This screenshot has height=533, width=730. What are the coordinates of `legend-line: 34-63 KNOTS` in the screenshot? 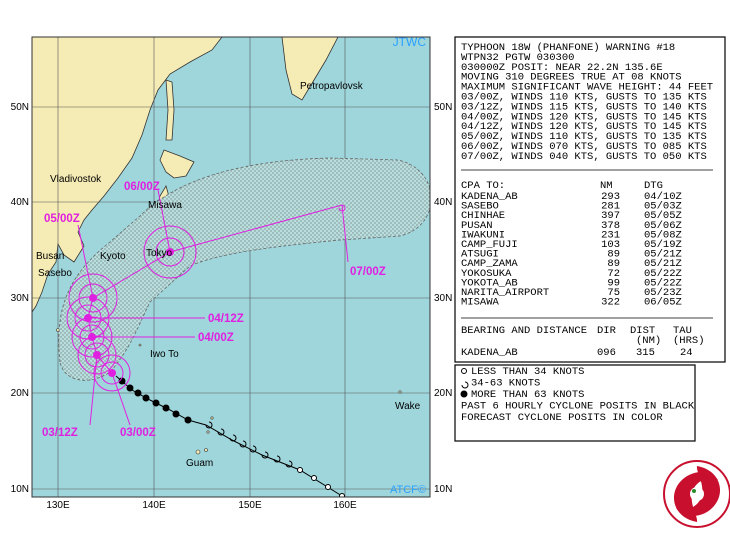 It's located at (505, 384).